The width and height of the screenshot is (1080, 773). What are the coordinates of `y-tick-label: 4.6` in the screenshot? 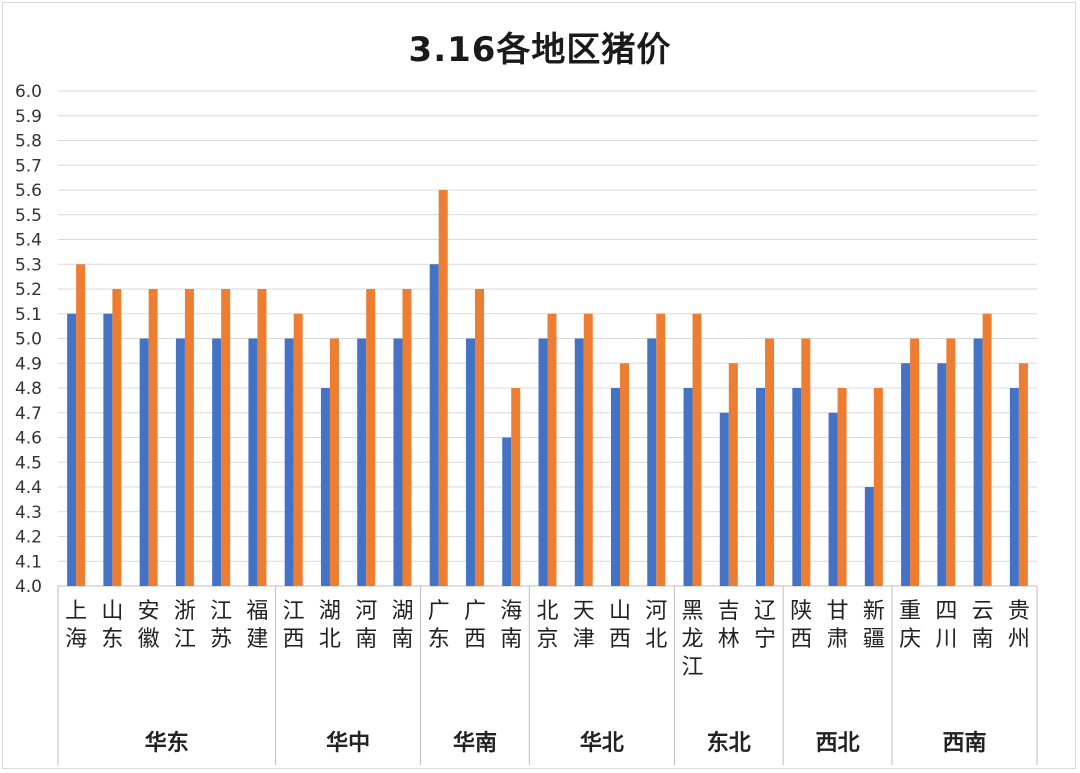 It's located at (28, 439).